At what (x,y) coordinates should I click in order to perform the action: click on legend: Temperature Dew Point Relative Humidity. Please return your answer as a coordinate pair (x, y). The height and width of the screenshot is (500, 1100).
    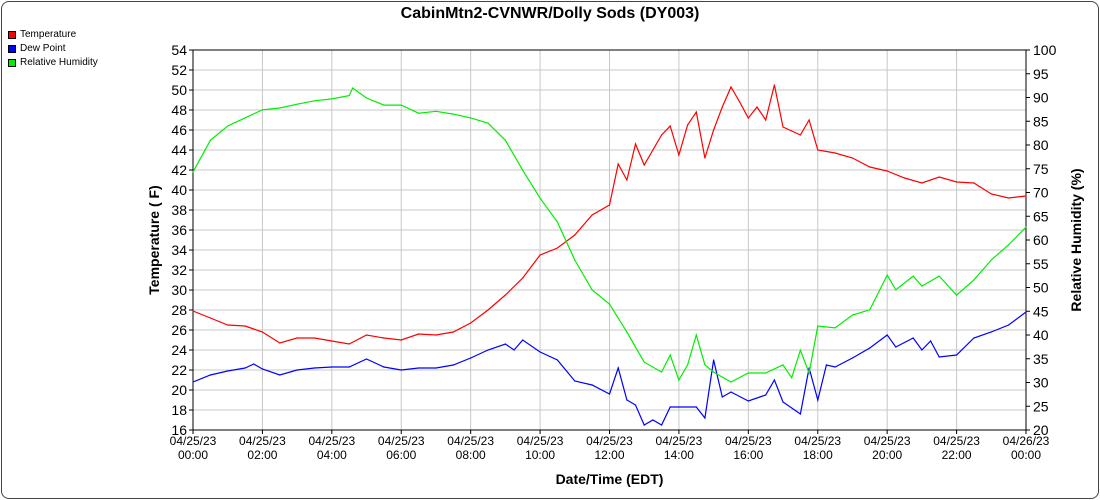
    Looking at the image, I should click on (53, 49).